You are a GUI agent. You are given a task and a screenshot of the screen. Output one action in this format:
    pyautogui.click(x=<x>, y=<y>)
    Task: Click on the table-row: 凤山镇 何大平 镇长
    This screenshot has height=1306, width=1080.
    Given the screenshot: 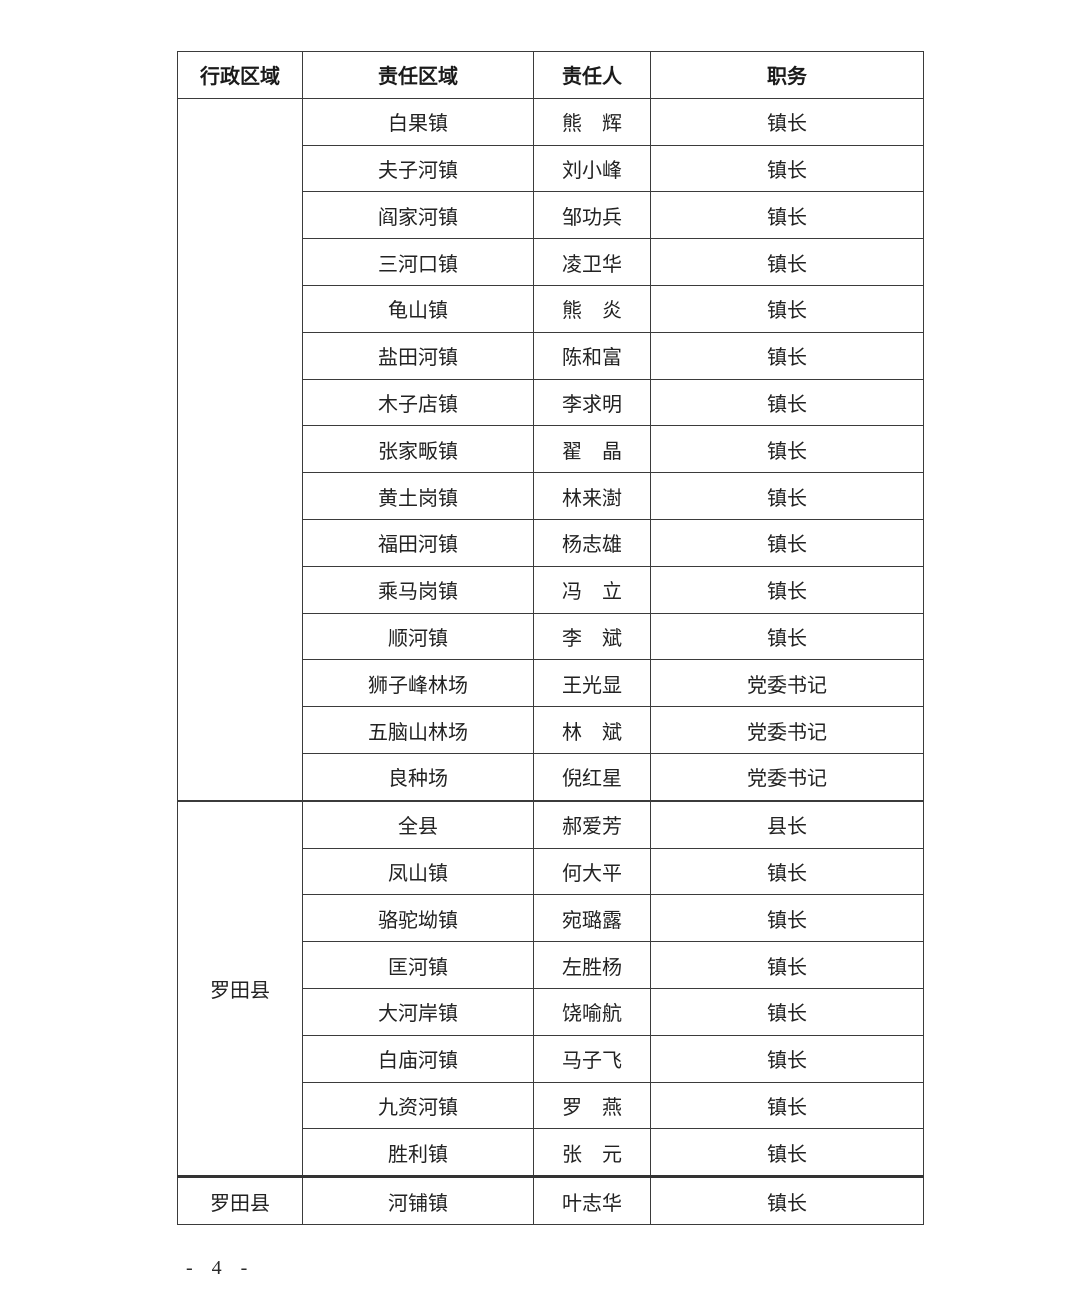 What is the action you would take?
    pyautogui.click(x=551, y=871)
    